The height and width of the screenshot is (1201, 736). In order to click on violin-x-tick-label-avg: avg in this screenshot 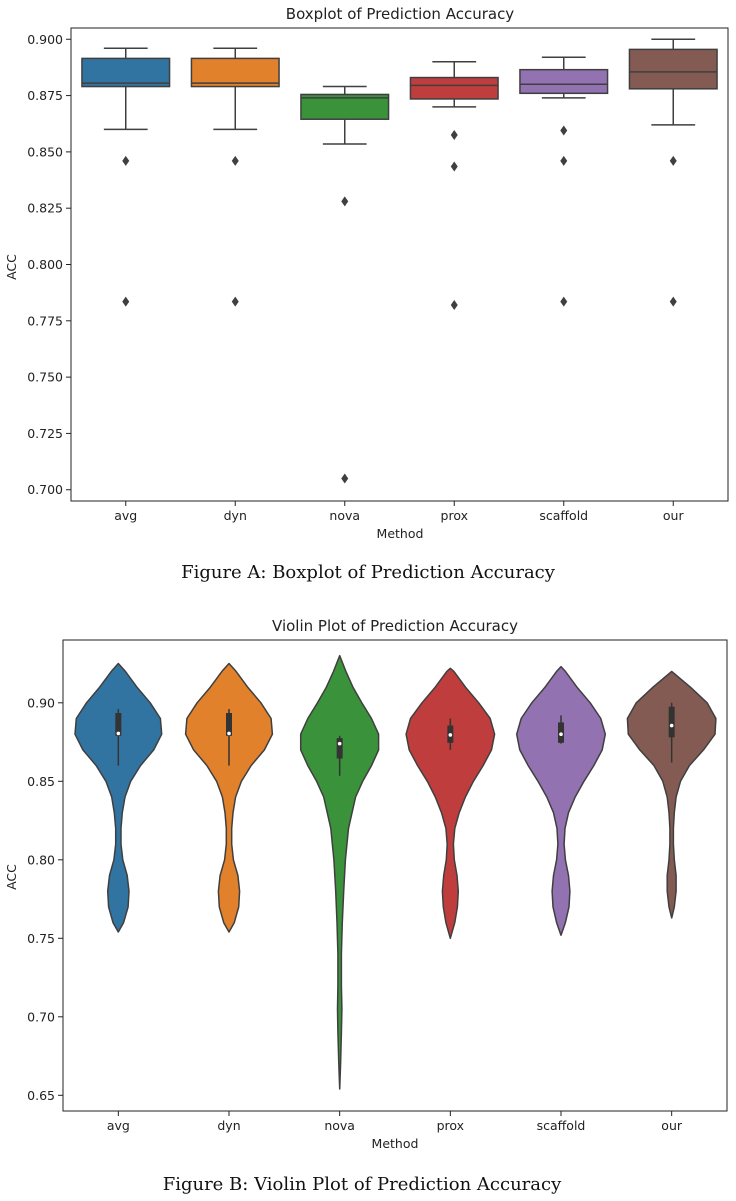, I will do `click(118, 1125)`.